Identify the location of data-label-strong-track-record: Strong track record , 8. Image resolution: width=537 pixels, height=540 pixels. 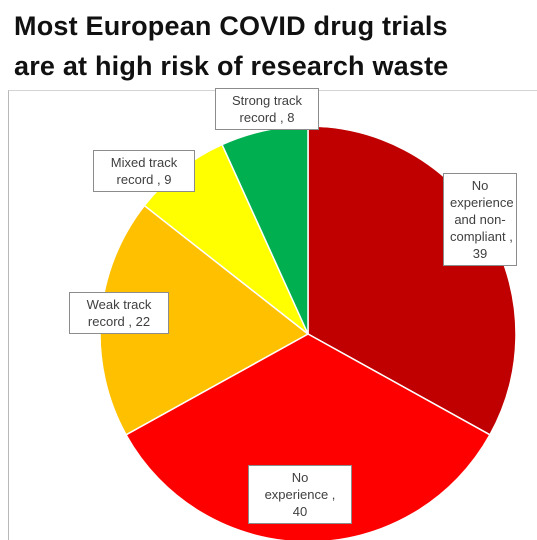
(267, 109).